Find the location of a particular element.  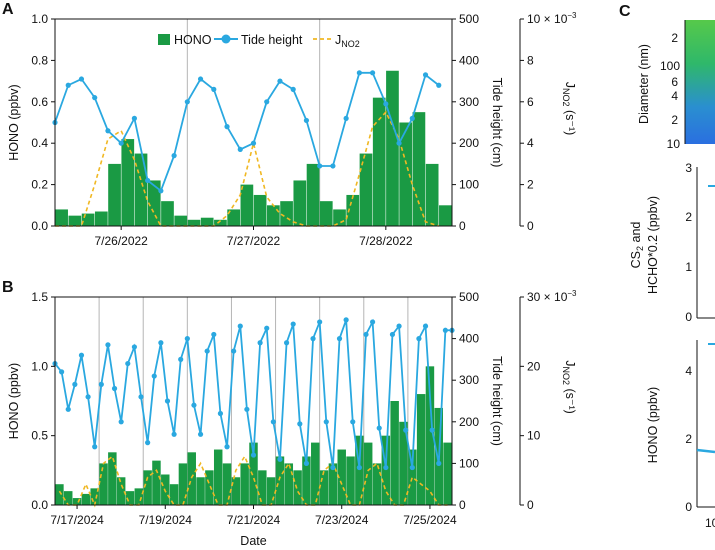

left-tick-label: 0.0 is located at coordinates (39, 505).